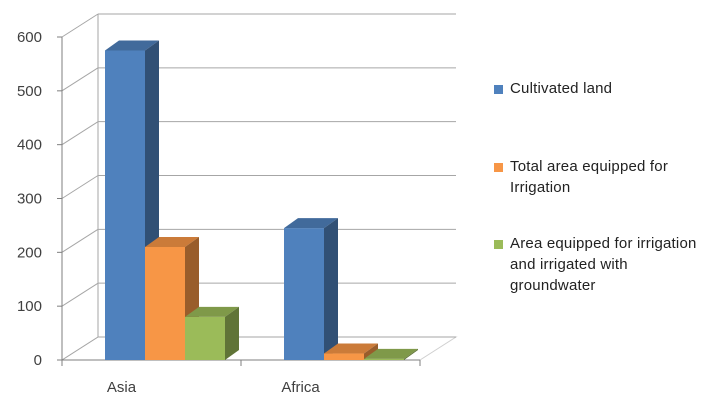  Describe the element at coordinates (498, 244) in the screenshot. I see `legend-swatch-groundwater-irrigation` at that location.